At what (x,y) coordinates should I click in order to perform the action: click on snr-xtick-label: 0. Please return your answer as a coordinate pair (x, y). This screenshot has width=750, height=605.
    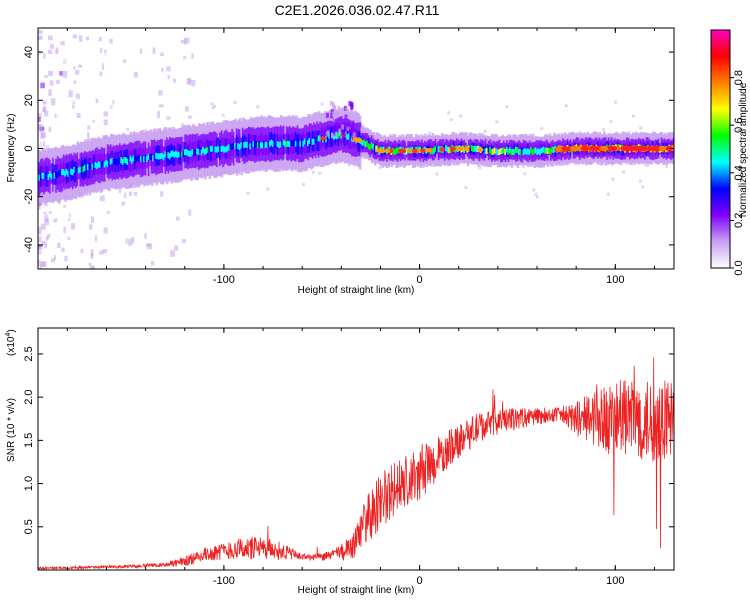
    Looking at the image, I should click on (420, 581).